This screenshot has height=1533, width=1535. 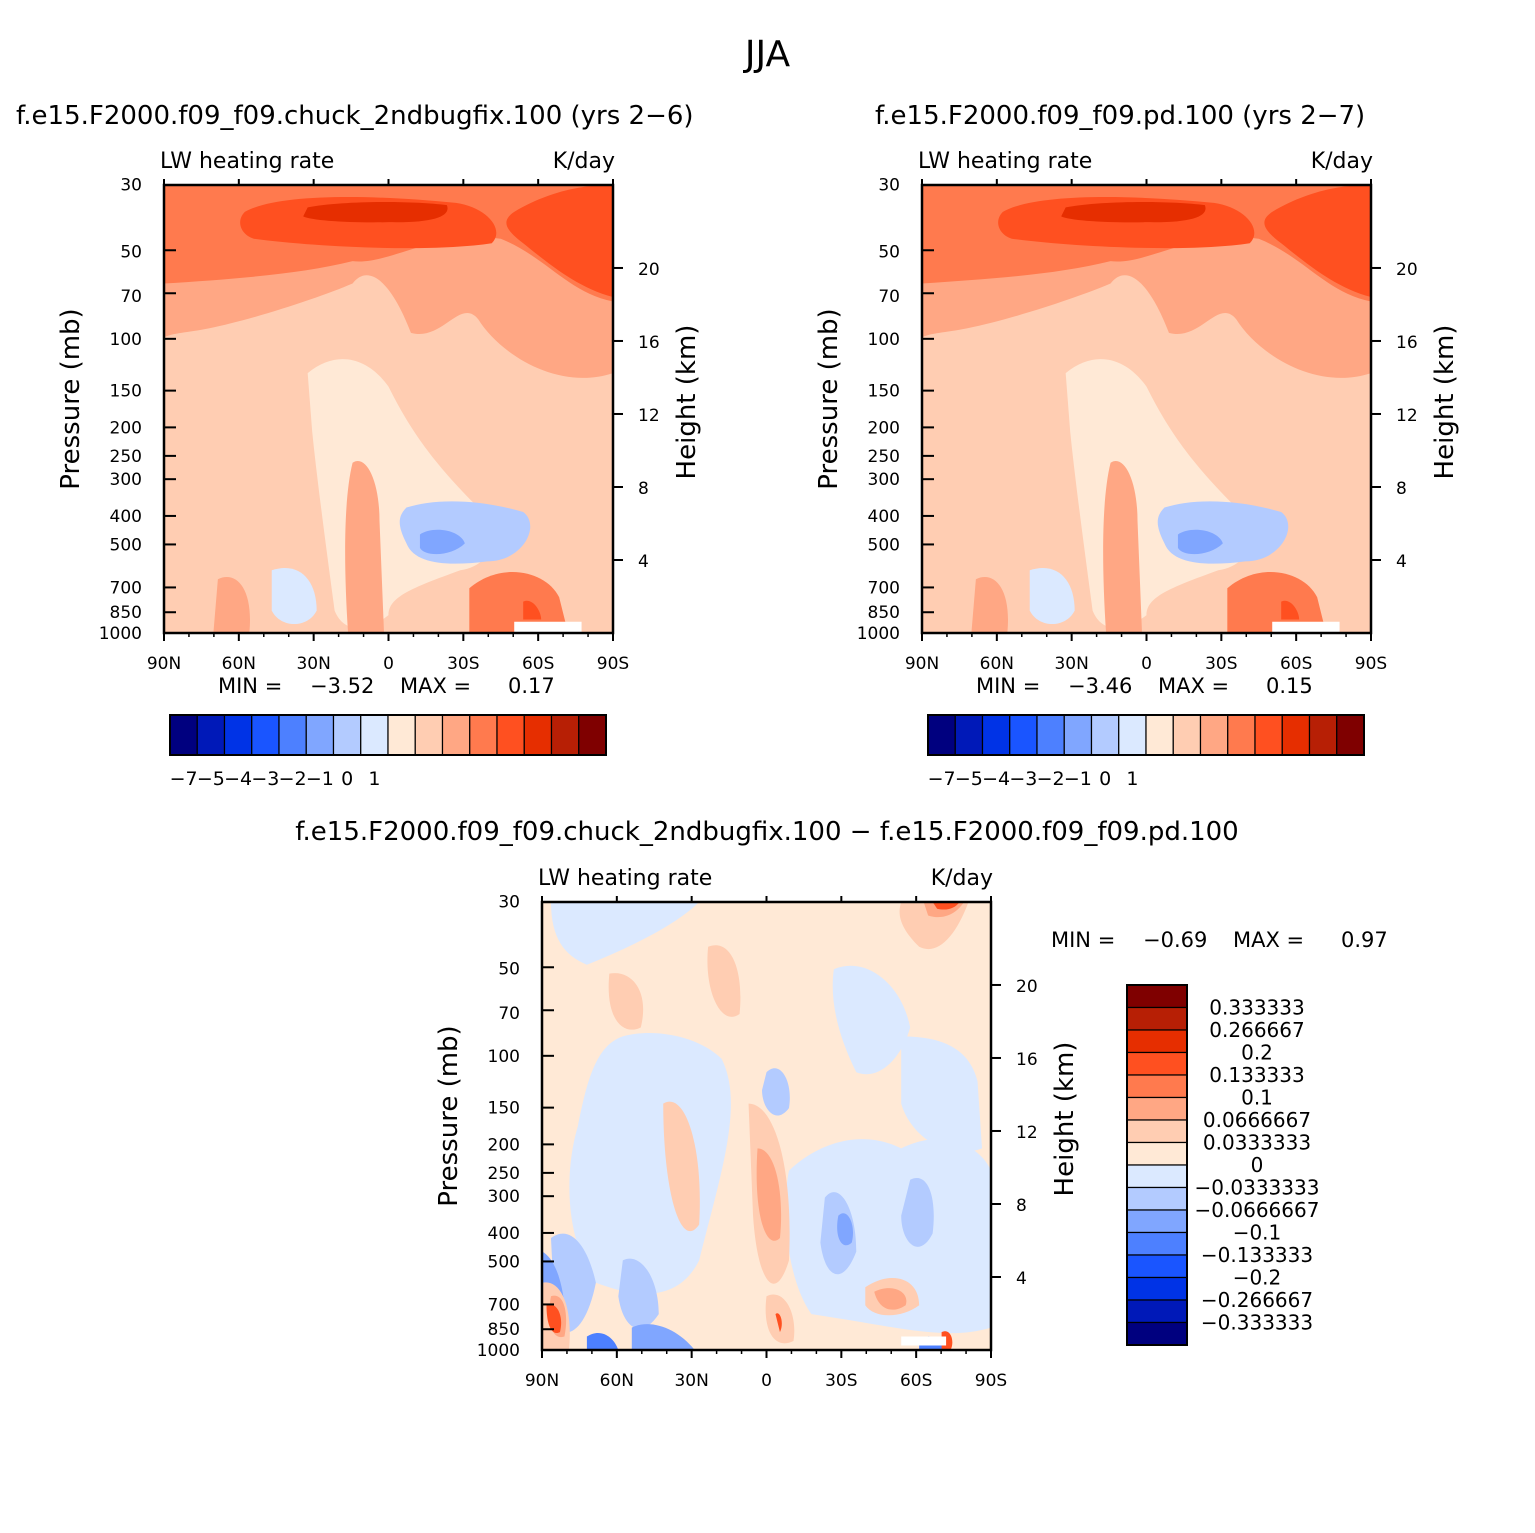 What do you see at coordinates (126, 392) in the screenshot?
I see `y-tick-label: 150` at bounding box center [126, 392].